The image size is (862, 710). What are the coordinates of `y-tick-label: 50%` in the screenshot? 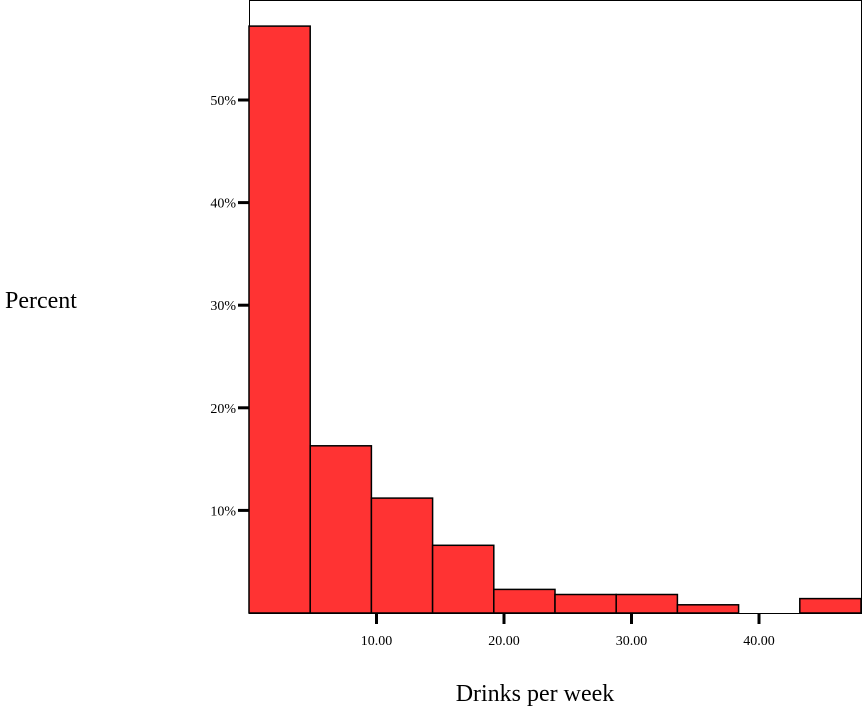 It's located at (223, 101).